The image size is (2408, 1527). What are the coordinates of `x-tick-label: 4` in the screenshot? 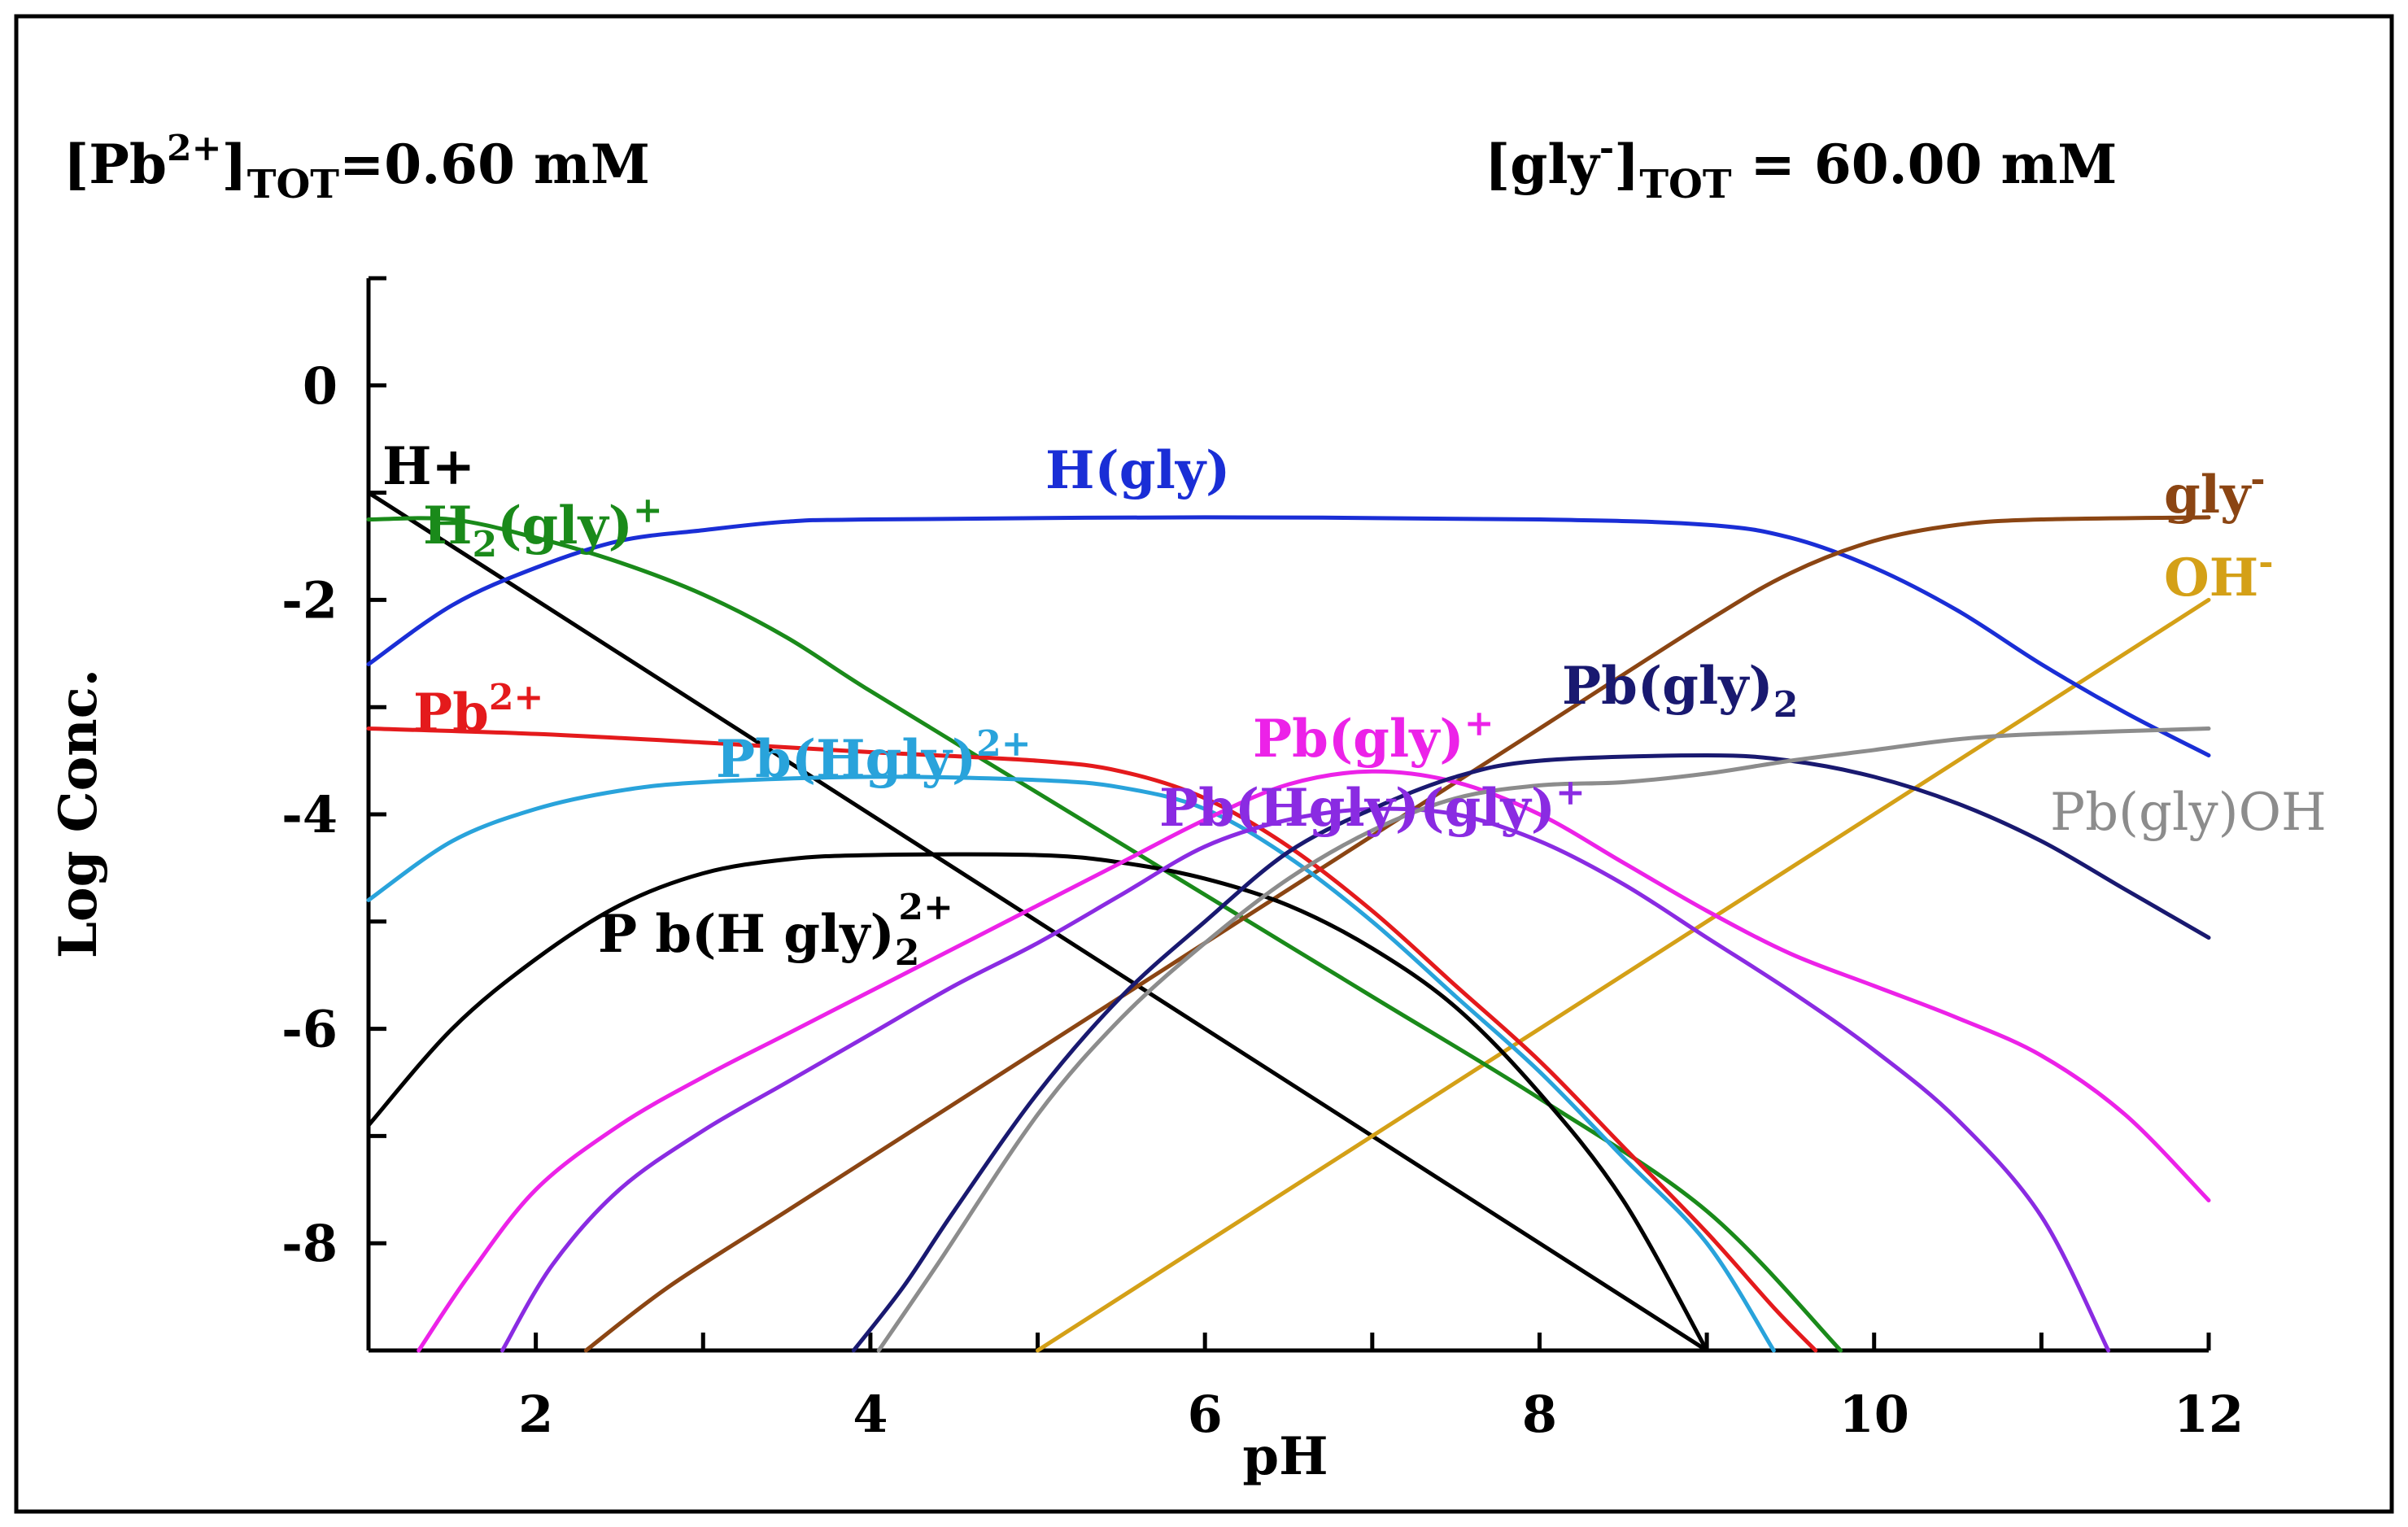 It's located at (870, 1415).